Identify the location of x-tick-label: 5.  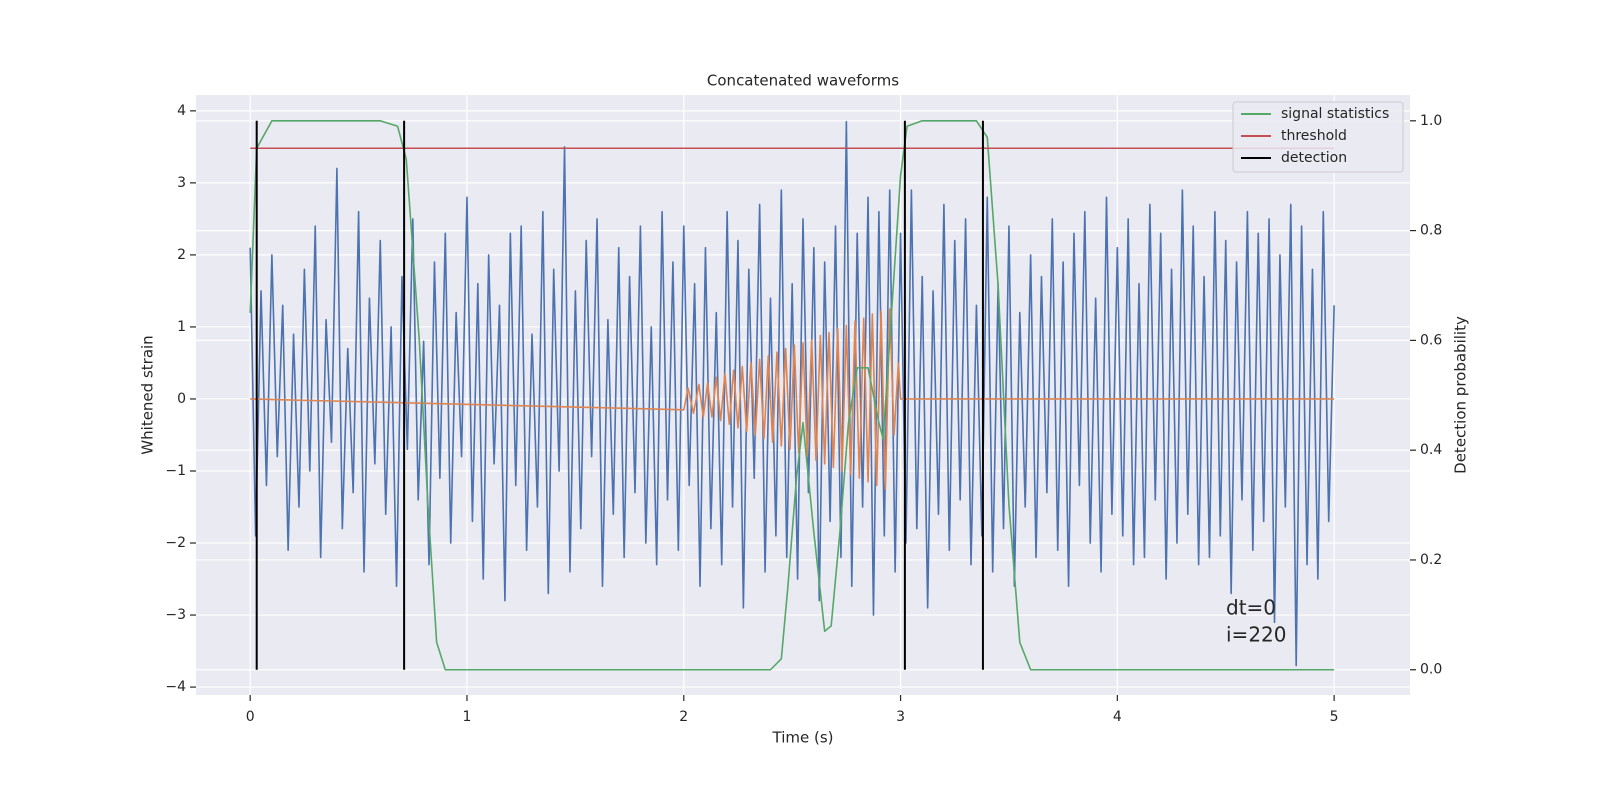
(1334, 717).